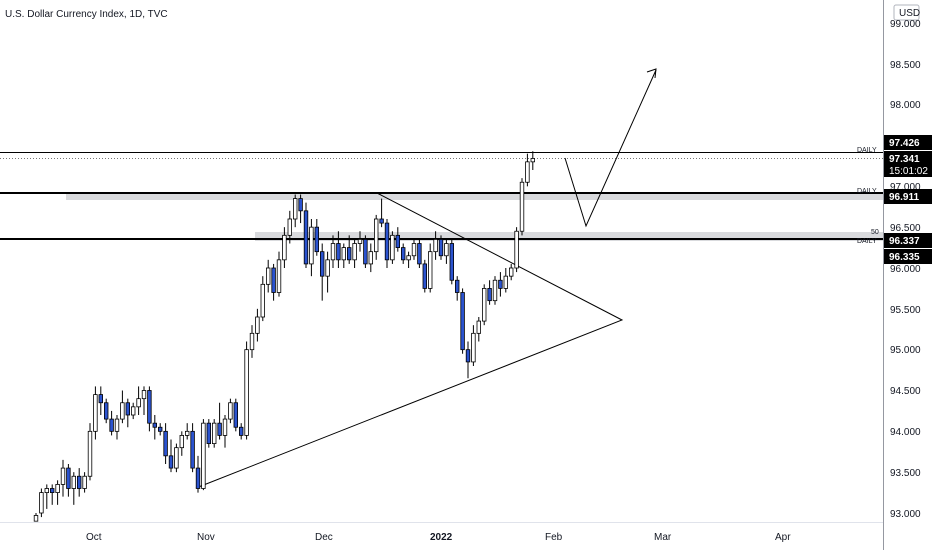 Image resolution: width=932 pixels, height=550 pixels. Describe the element at coordinates (909, 13) in the screenshot. I see `svg-text: USD` at that location.